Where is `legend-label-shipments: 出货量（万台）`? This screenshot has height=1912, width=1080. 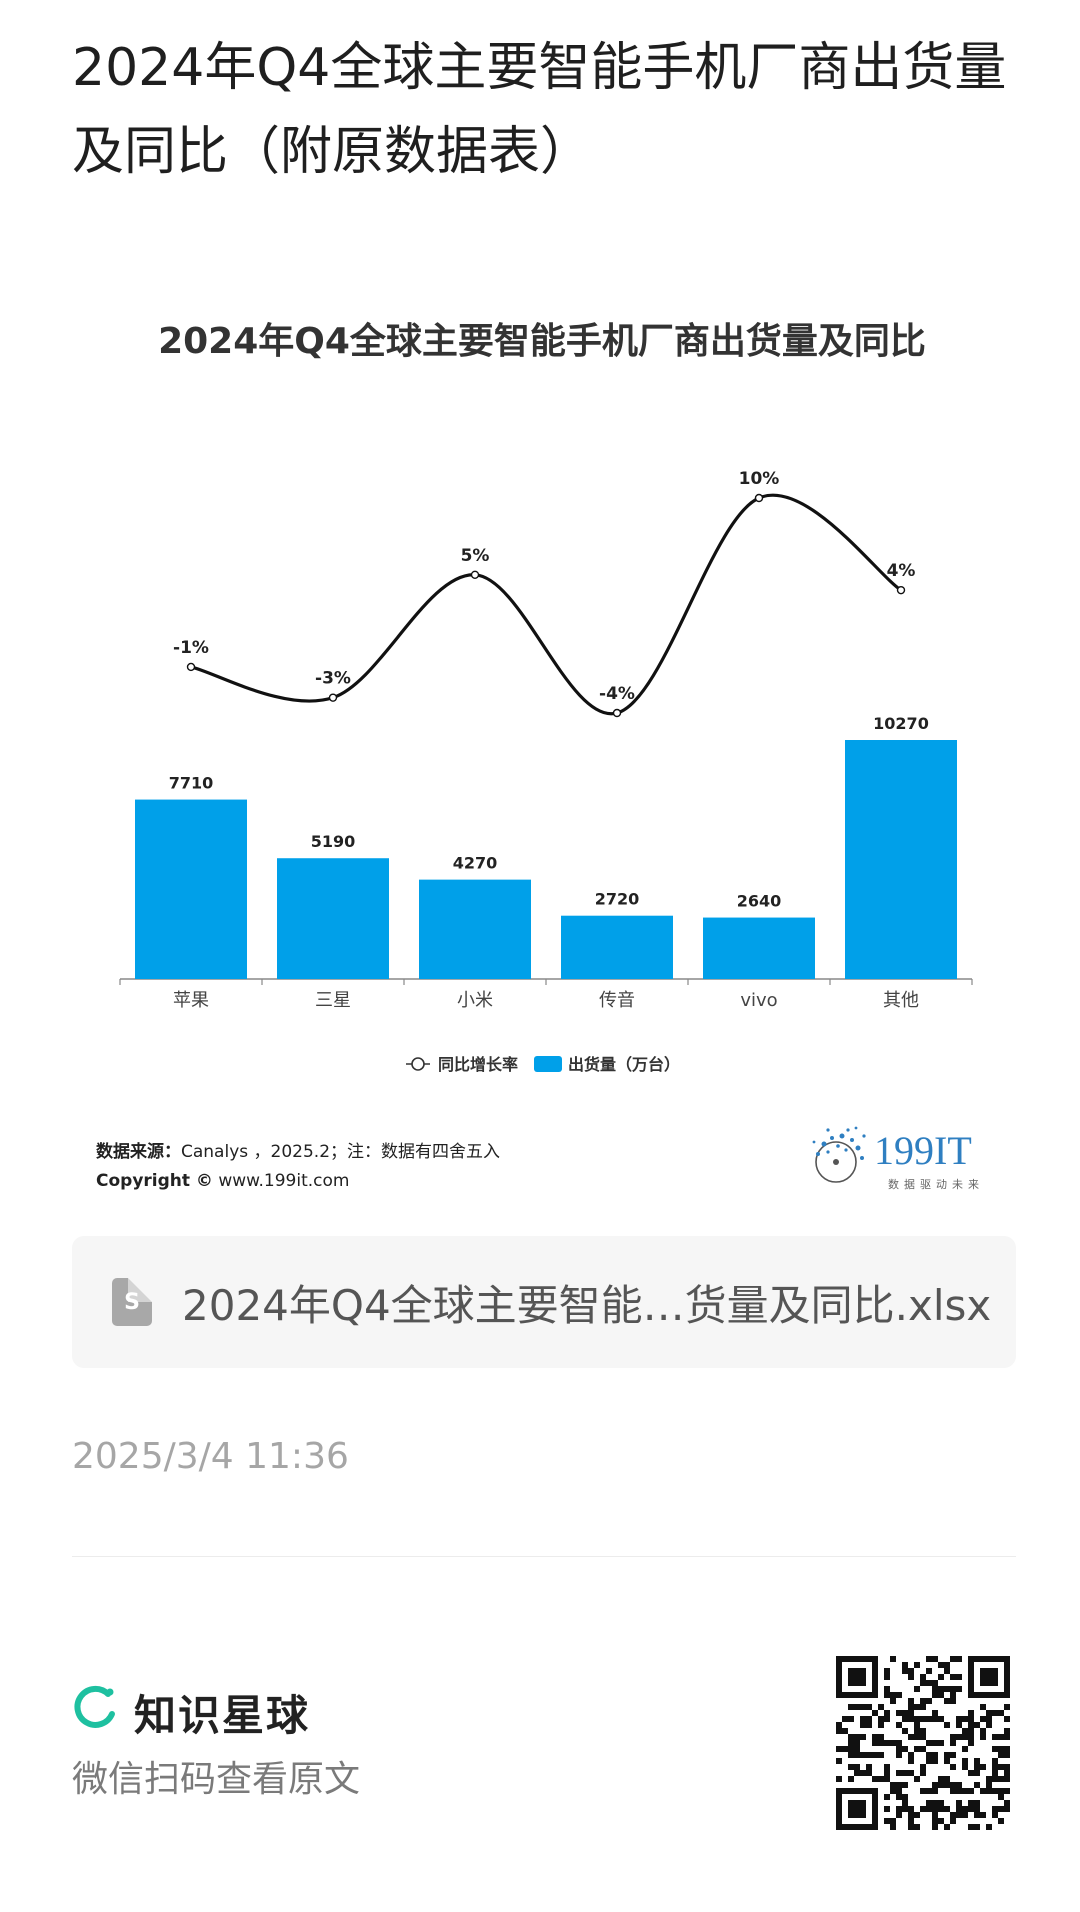
legend-label-shipments: 出货量（万台） is located at coordinates (624, 1064).